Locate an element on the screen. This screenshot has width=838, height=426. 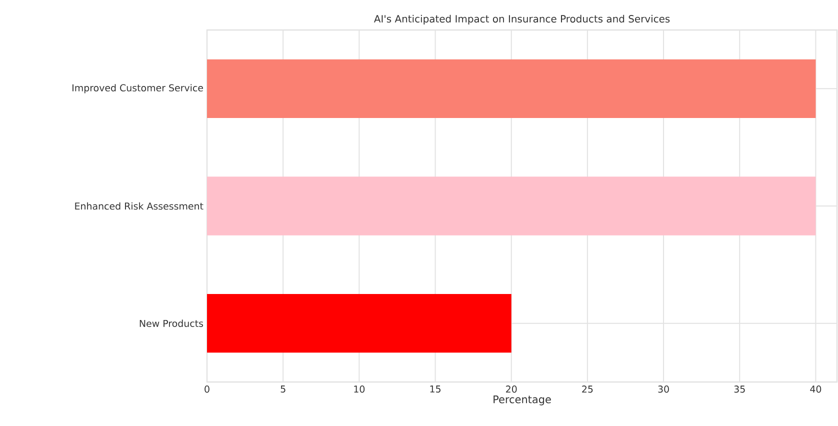
y-tick-label: New Products is located at coordinates (172, 324).